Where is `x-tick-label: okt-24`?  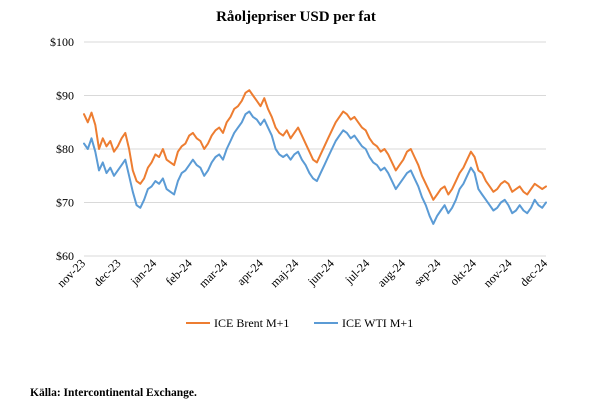
x-tick-label: okt-24 is located at coordinates (463, 272).